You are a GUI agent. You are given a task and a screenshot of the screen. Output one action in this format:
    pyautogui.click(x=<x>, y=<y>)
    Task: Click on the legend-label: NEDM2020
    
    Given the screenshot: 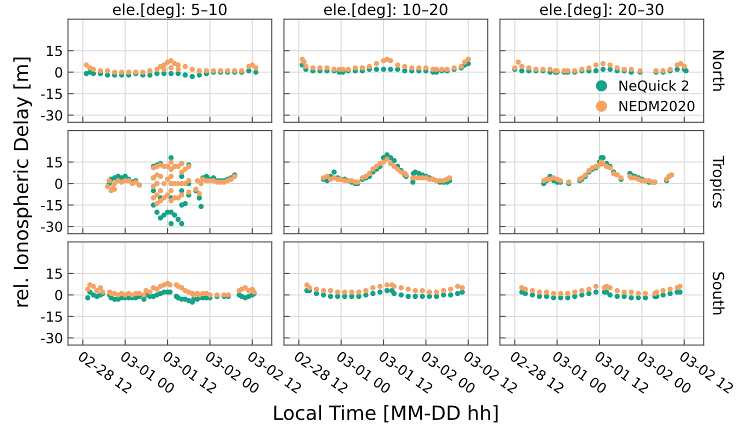 What is the action you would take?
    pyautogui.click(x=657, y=106)
    